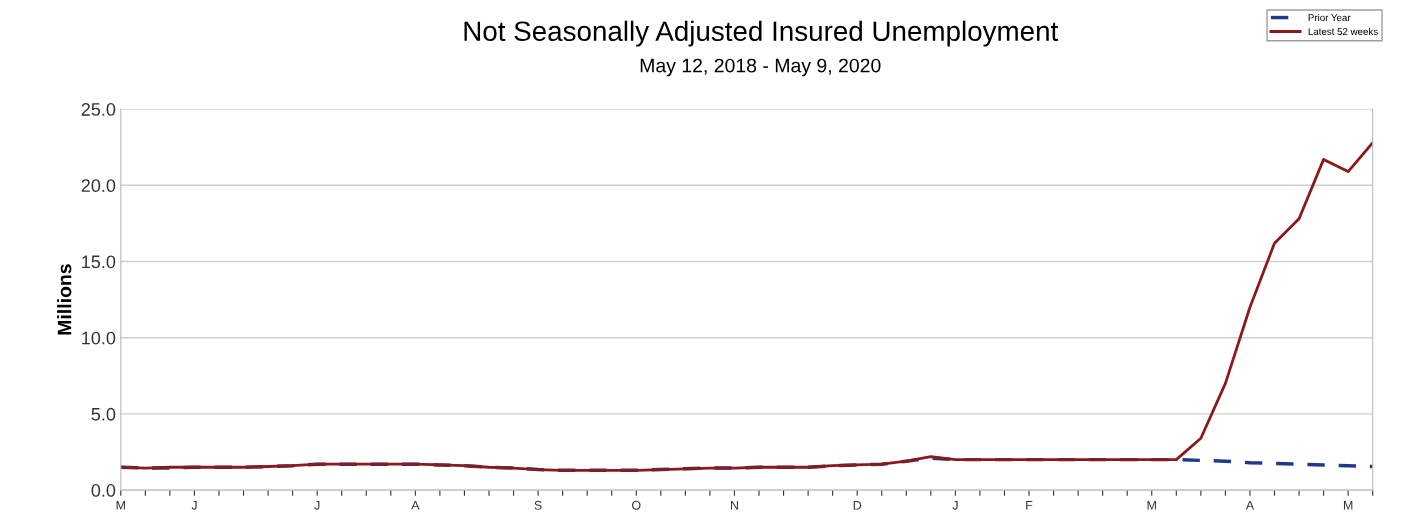 This screenshot has height=517, width=1421. Describe the element at coordinates (734, 505) in the screenshot. I see `x-tick-label: N` at that location.